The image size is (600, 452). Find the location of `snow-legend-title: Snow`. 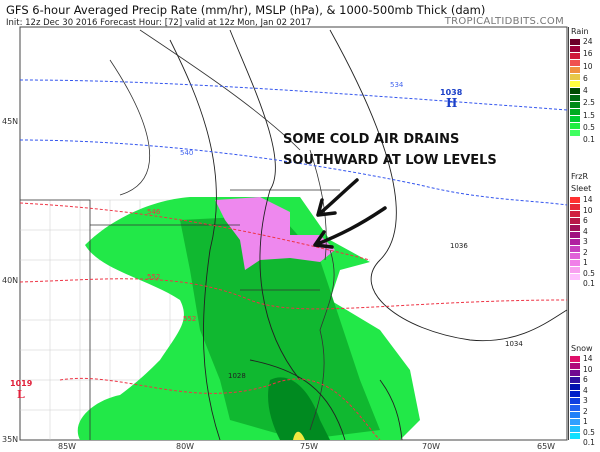

snow-legend-title: Snow is located at coordinates (582, 348).